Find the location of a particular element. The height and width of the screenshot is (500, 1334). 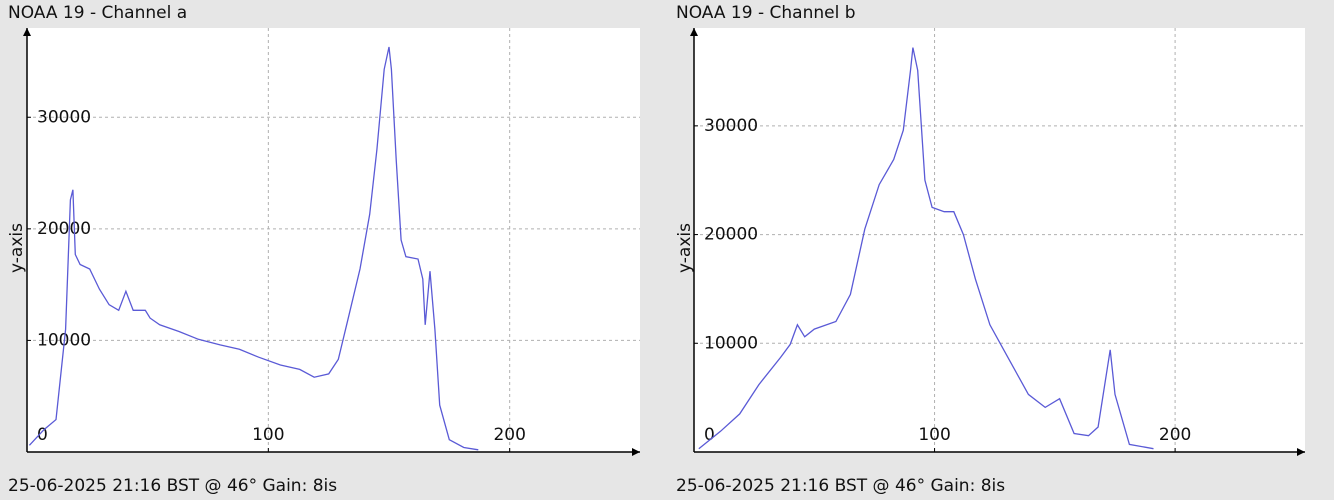

chart-title: NOAA 19 - Channel b is located at coordinates (766, 13).